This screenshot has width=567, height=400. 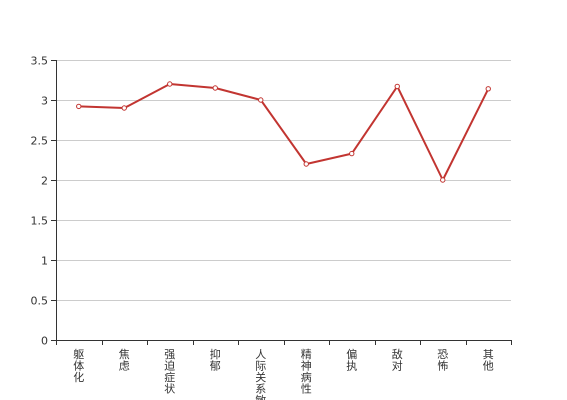 I want to click on x-tick-label: 精神病性, so click(x=306, y=372).